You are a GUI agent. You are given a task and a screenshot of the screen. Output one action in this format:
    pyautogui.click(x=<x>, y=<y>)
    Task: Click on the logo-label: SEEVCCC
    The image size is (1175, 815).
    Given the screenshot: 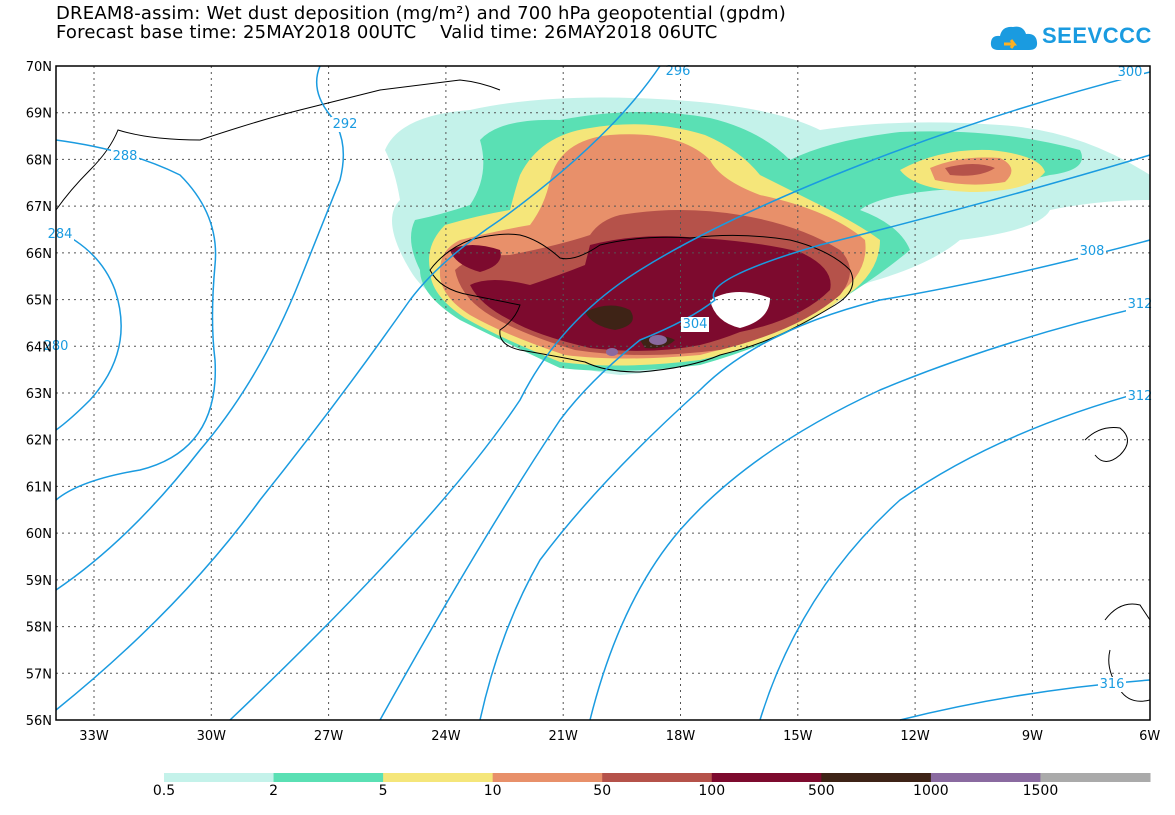 What is the action you would take?
    pyautogui.click(x=1097, y=35)
    